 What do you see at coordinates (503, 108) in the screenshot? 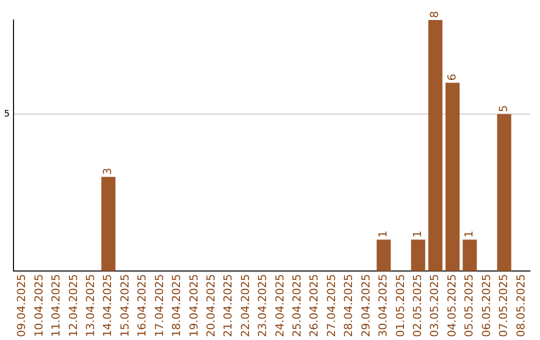
I see `data-label: 5` at bounding box center [503, 108].